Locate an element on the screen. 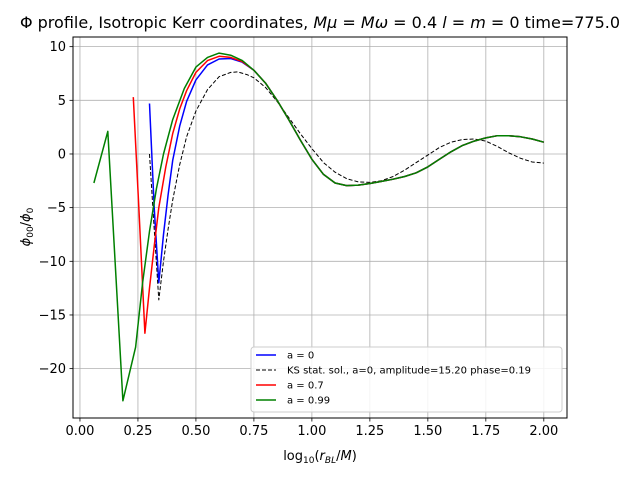 The image size is (640, 480). legend-label-3: a = 0.99 is located at coordinates (308, 401).